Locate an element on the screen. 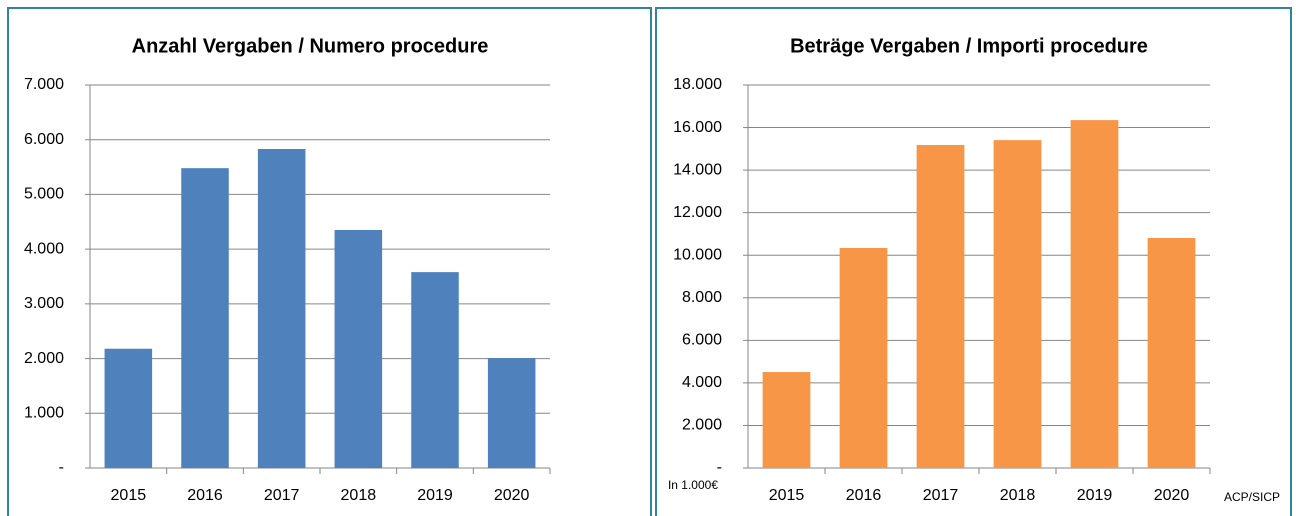 The width and height of the screenshot is (1296, 516). y-tick-label: 18.000 is located at coordinates (697, 84).